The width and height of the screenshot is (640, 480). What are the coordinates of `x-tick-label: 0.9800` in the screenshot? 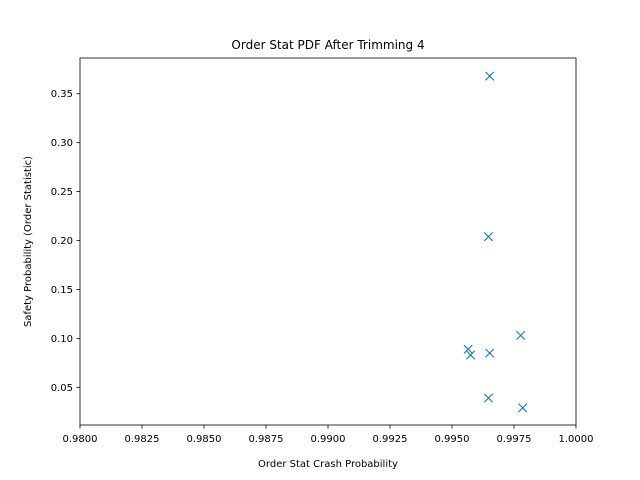 It's located at (80, 439).